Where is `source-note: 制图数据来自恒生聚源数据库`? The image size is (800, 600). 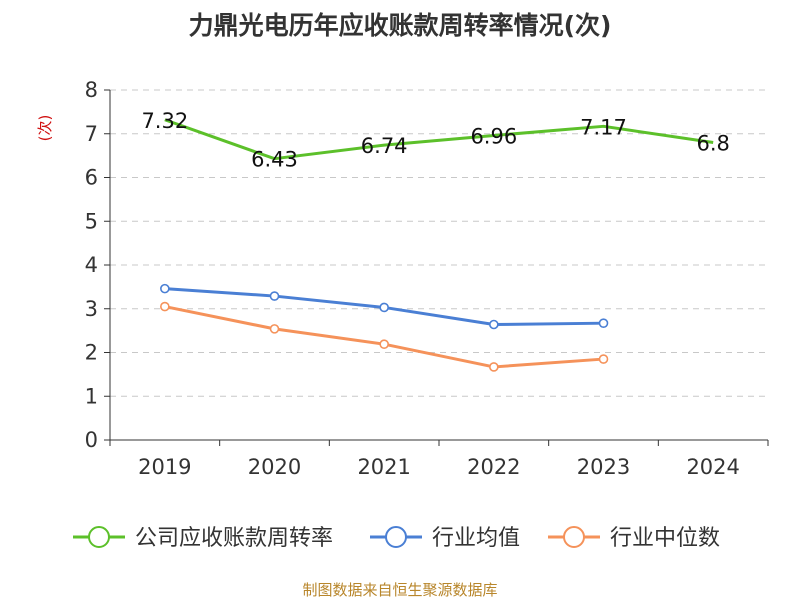 source-note: 制图数据来自恒生聚源数据库 is located at coordinates (399, 590).